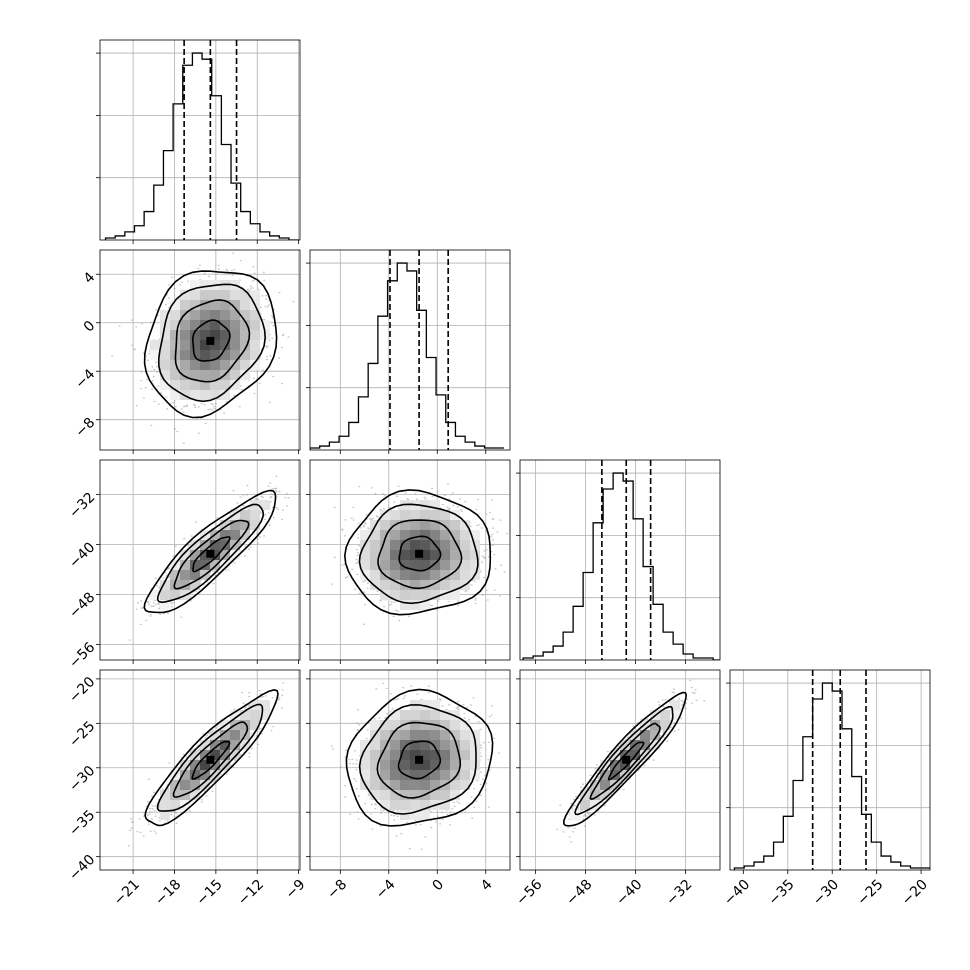 Image resolution: width=970 pixels, height=970 pixels. What do you see at coordinates (737, 893) in the screenshot?
I see `x-tick-label-3-0: −40` at bounding box center [737, 893].